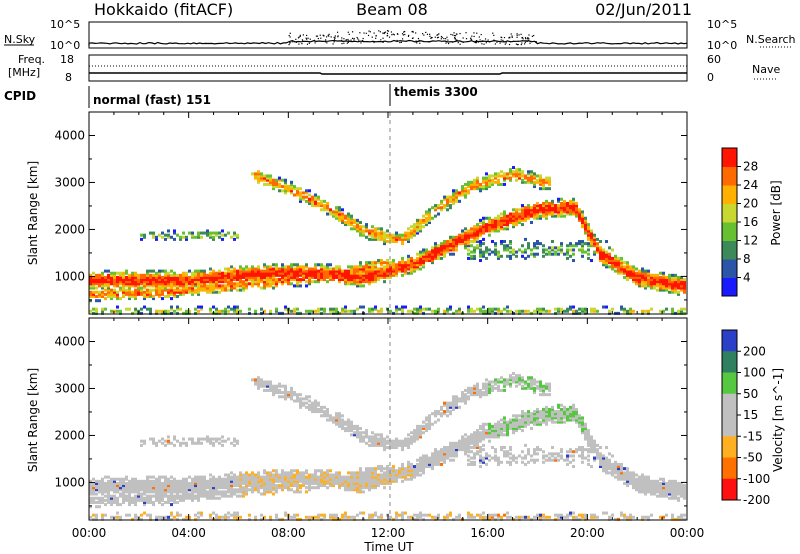 Image resolution: width=800 pixels, height=554 pixels. I want to click on x-axis-label: Time UT, so click(388, 547).